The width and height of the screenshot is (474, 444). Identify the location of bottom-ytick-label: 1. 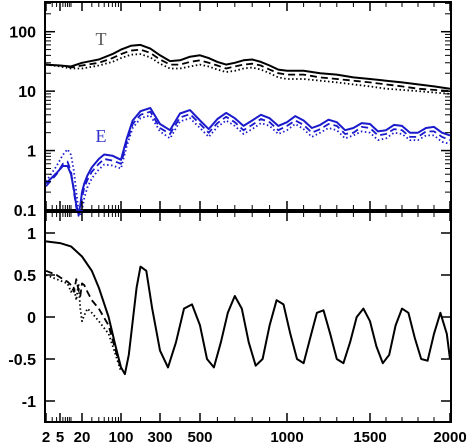
(31, 234).